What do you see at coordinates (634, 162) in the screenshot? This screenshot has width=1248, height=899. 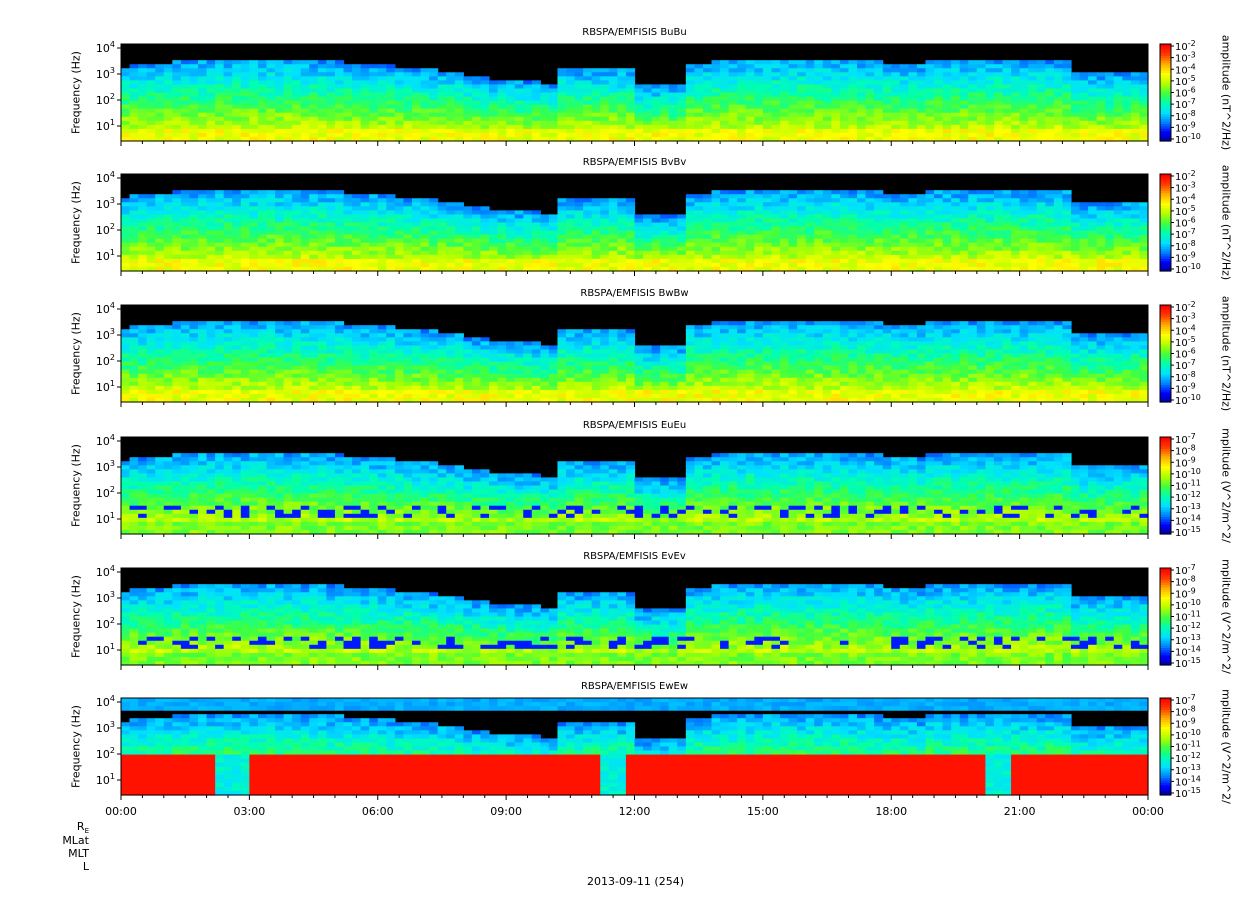 I see `panel-title: RBSPA/EMFISIS BvBv` at bounding box center [634, 162].